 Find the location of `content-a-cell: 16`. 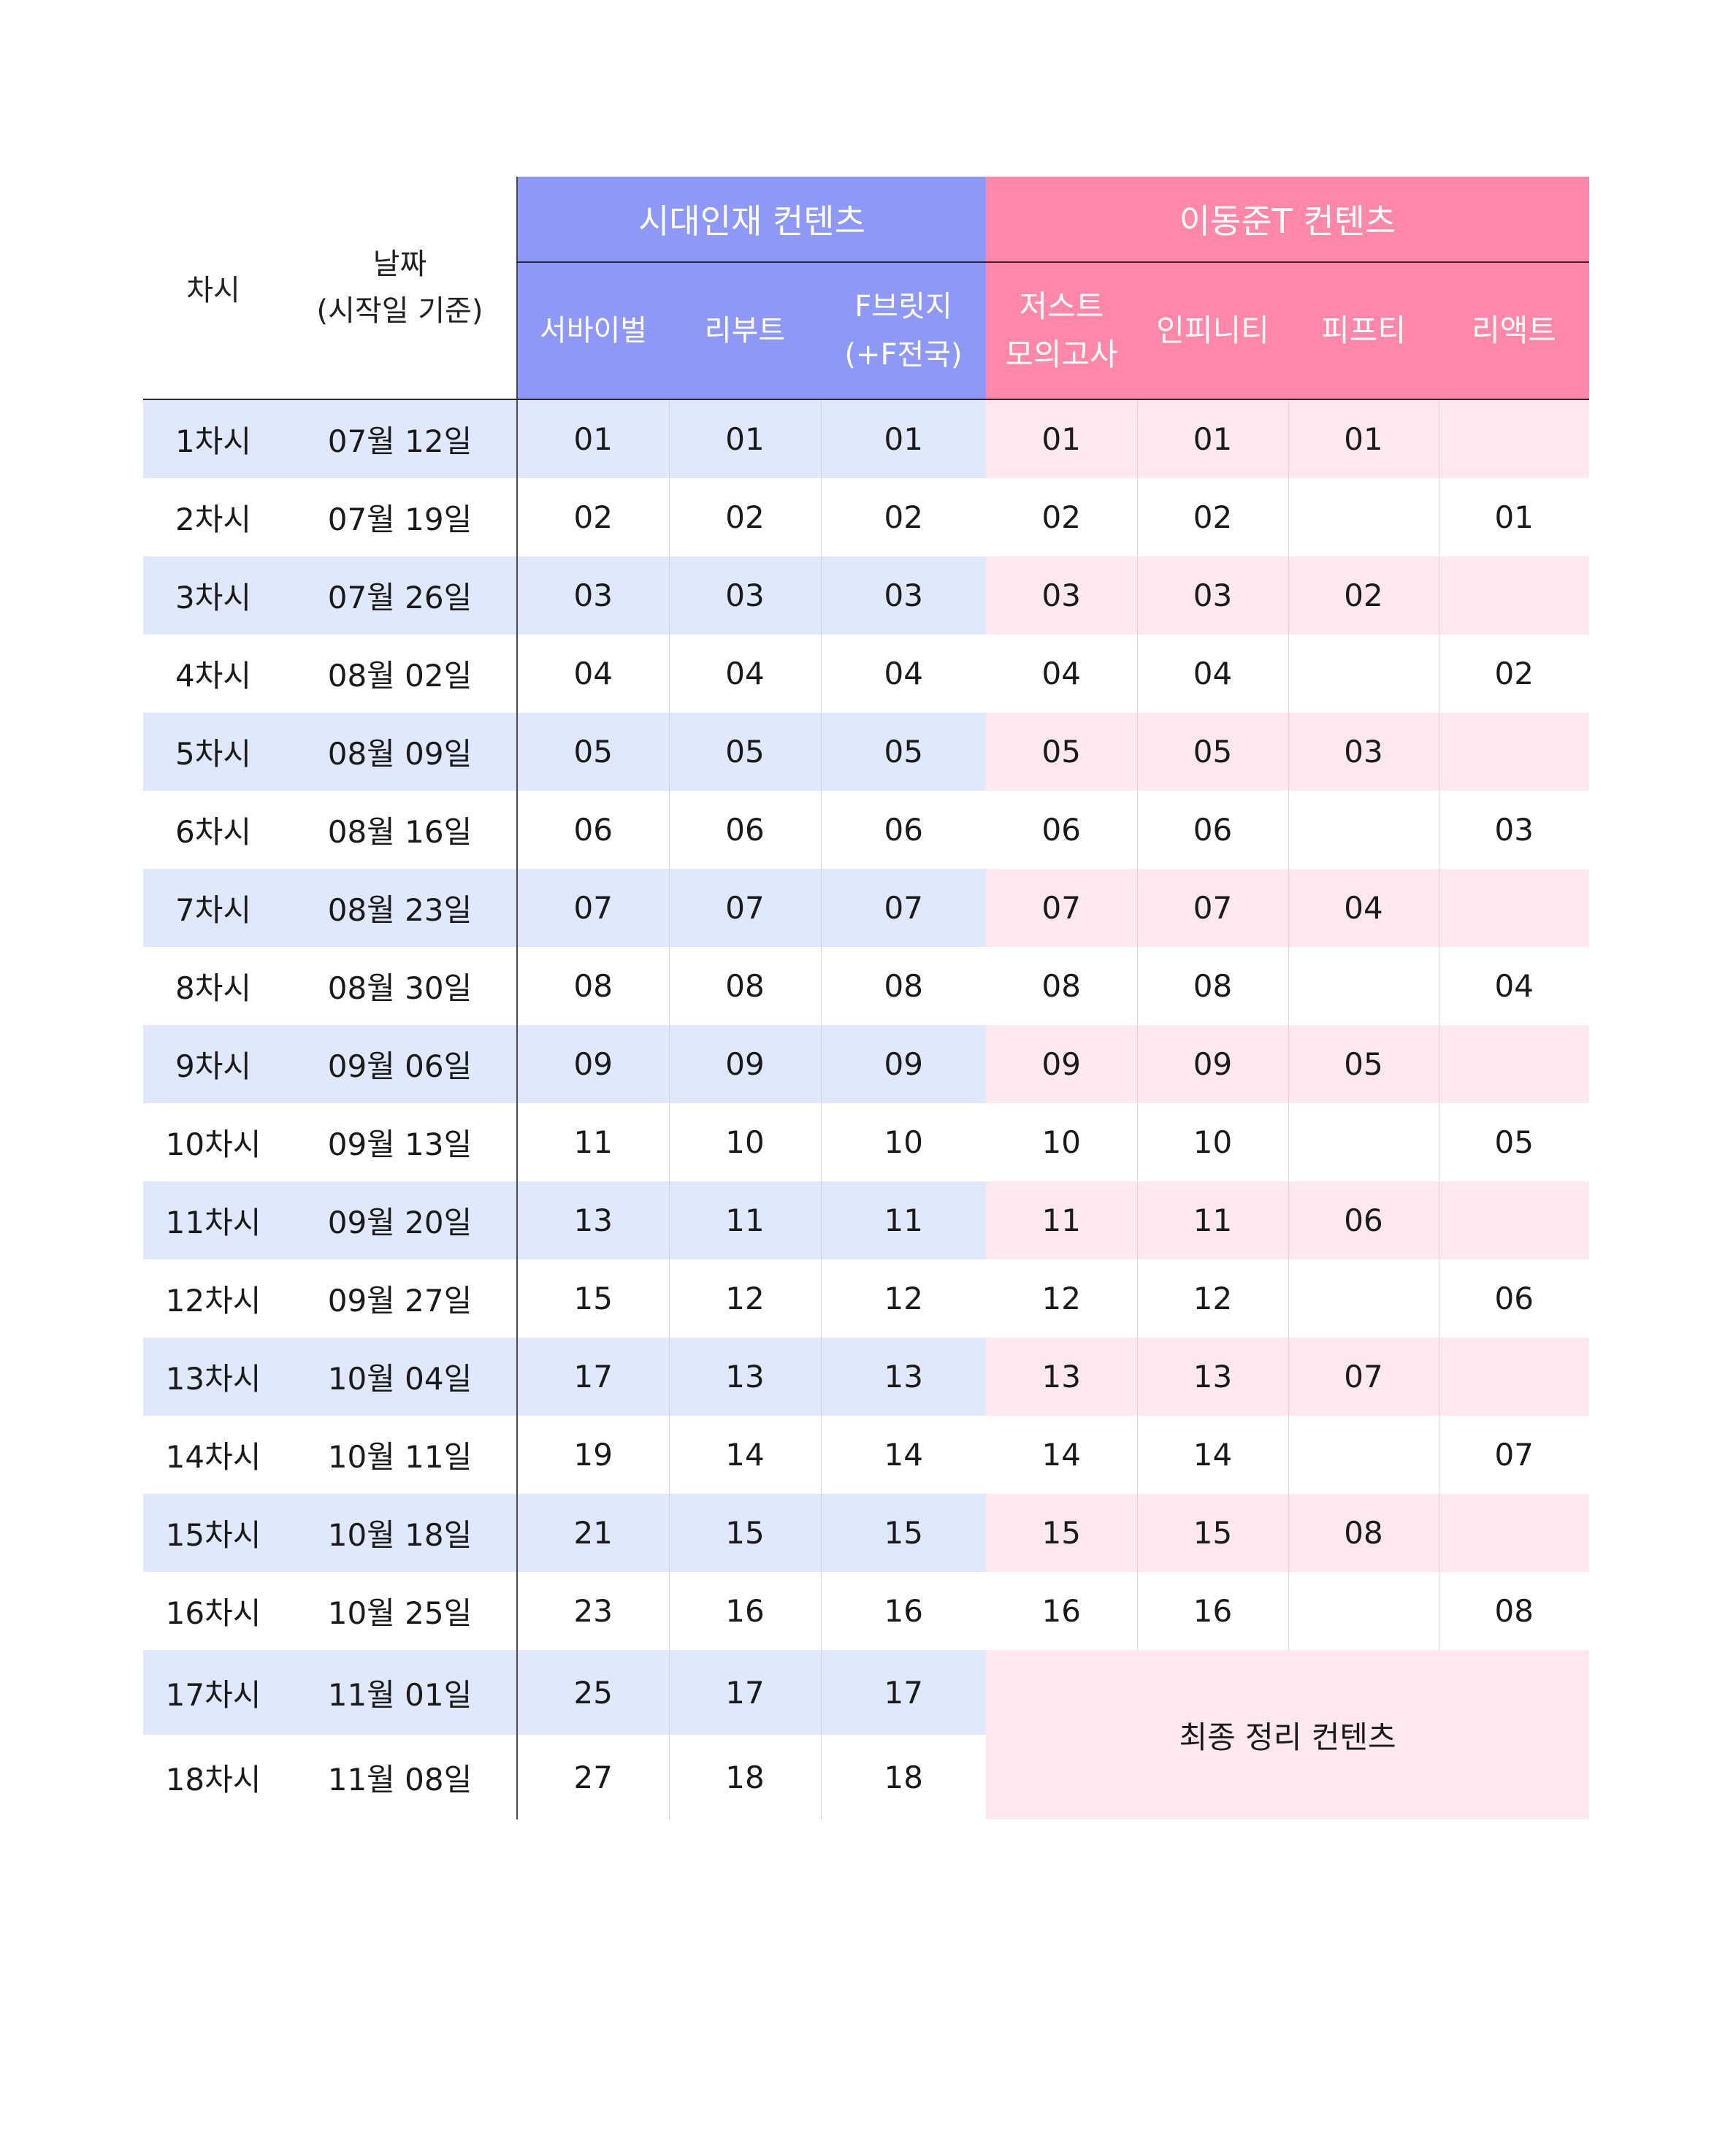

content-a-cell: 16 is located at coordinates (903, 1611).